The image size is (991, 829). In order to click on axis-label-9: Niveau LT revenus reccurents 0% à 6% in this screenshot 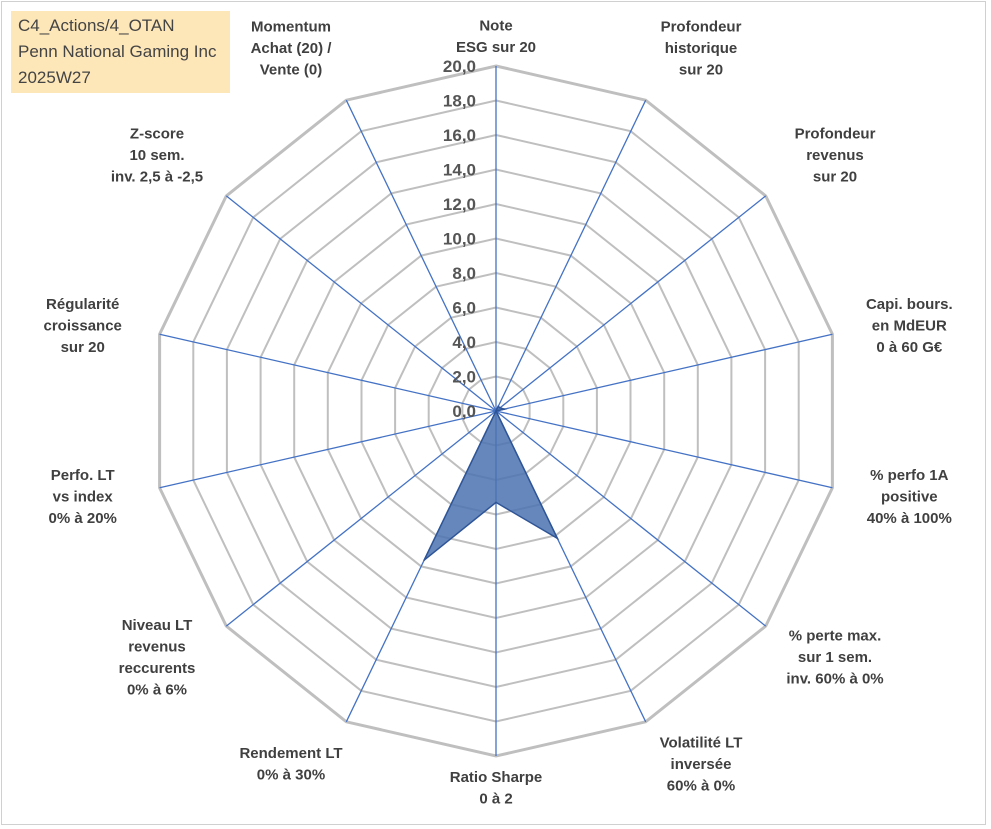, I will do `click(157, 658)`.